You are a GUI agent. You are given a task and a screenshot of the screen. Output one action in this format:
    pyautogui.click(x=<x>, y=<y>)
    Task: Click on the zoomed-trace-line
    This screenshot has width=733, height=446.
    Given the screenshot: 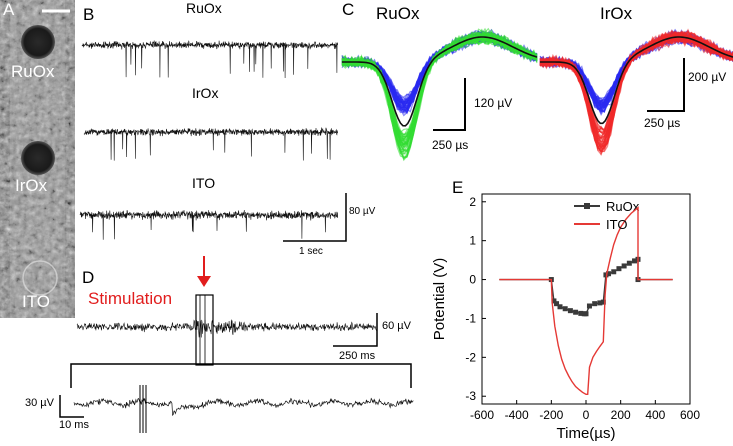 What is the action you would take?
    pyautogui.click(x=243, y=407)
    